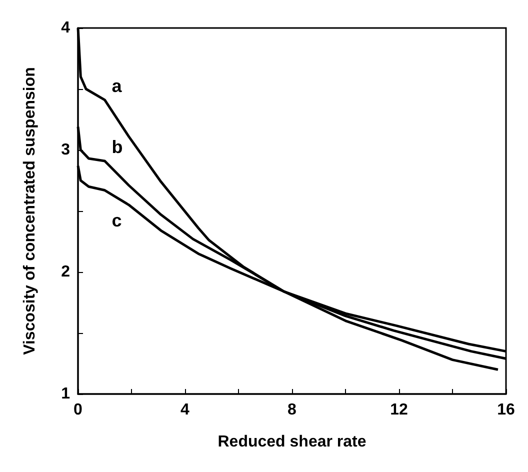 This screenshot has height=472, width=528. I want to click on series-label: a, so click(117, 86).